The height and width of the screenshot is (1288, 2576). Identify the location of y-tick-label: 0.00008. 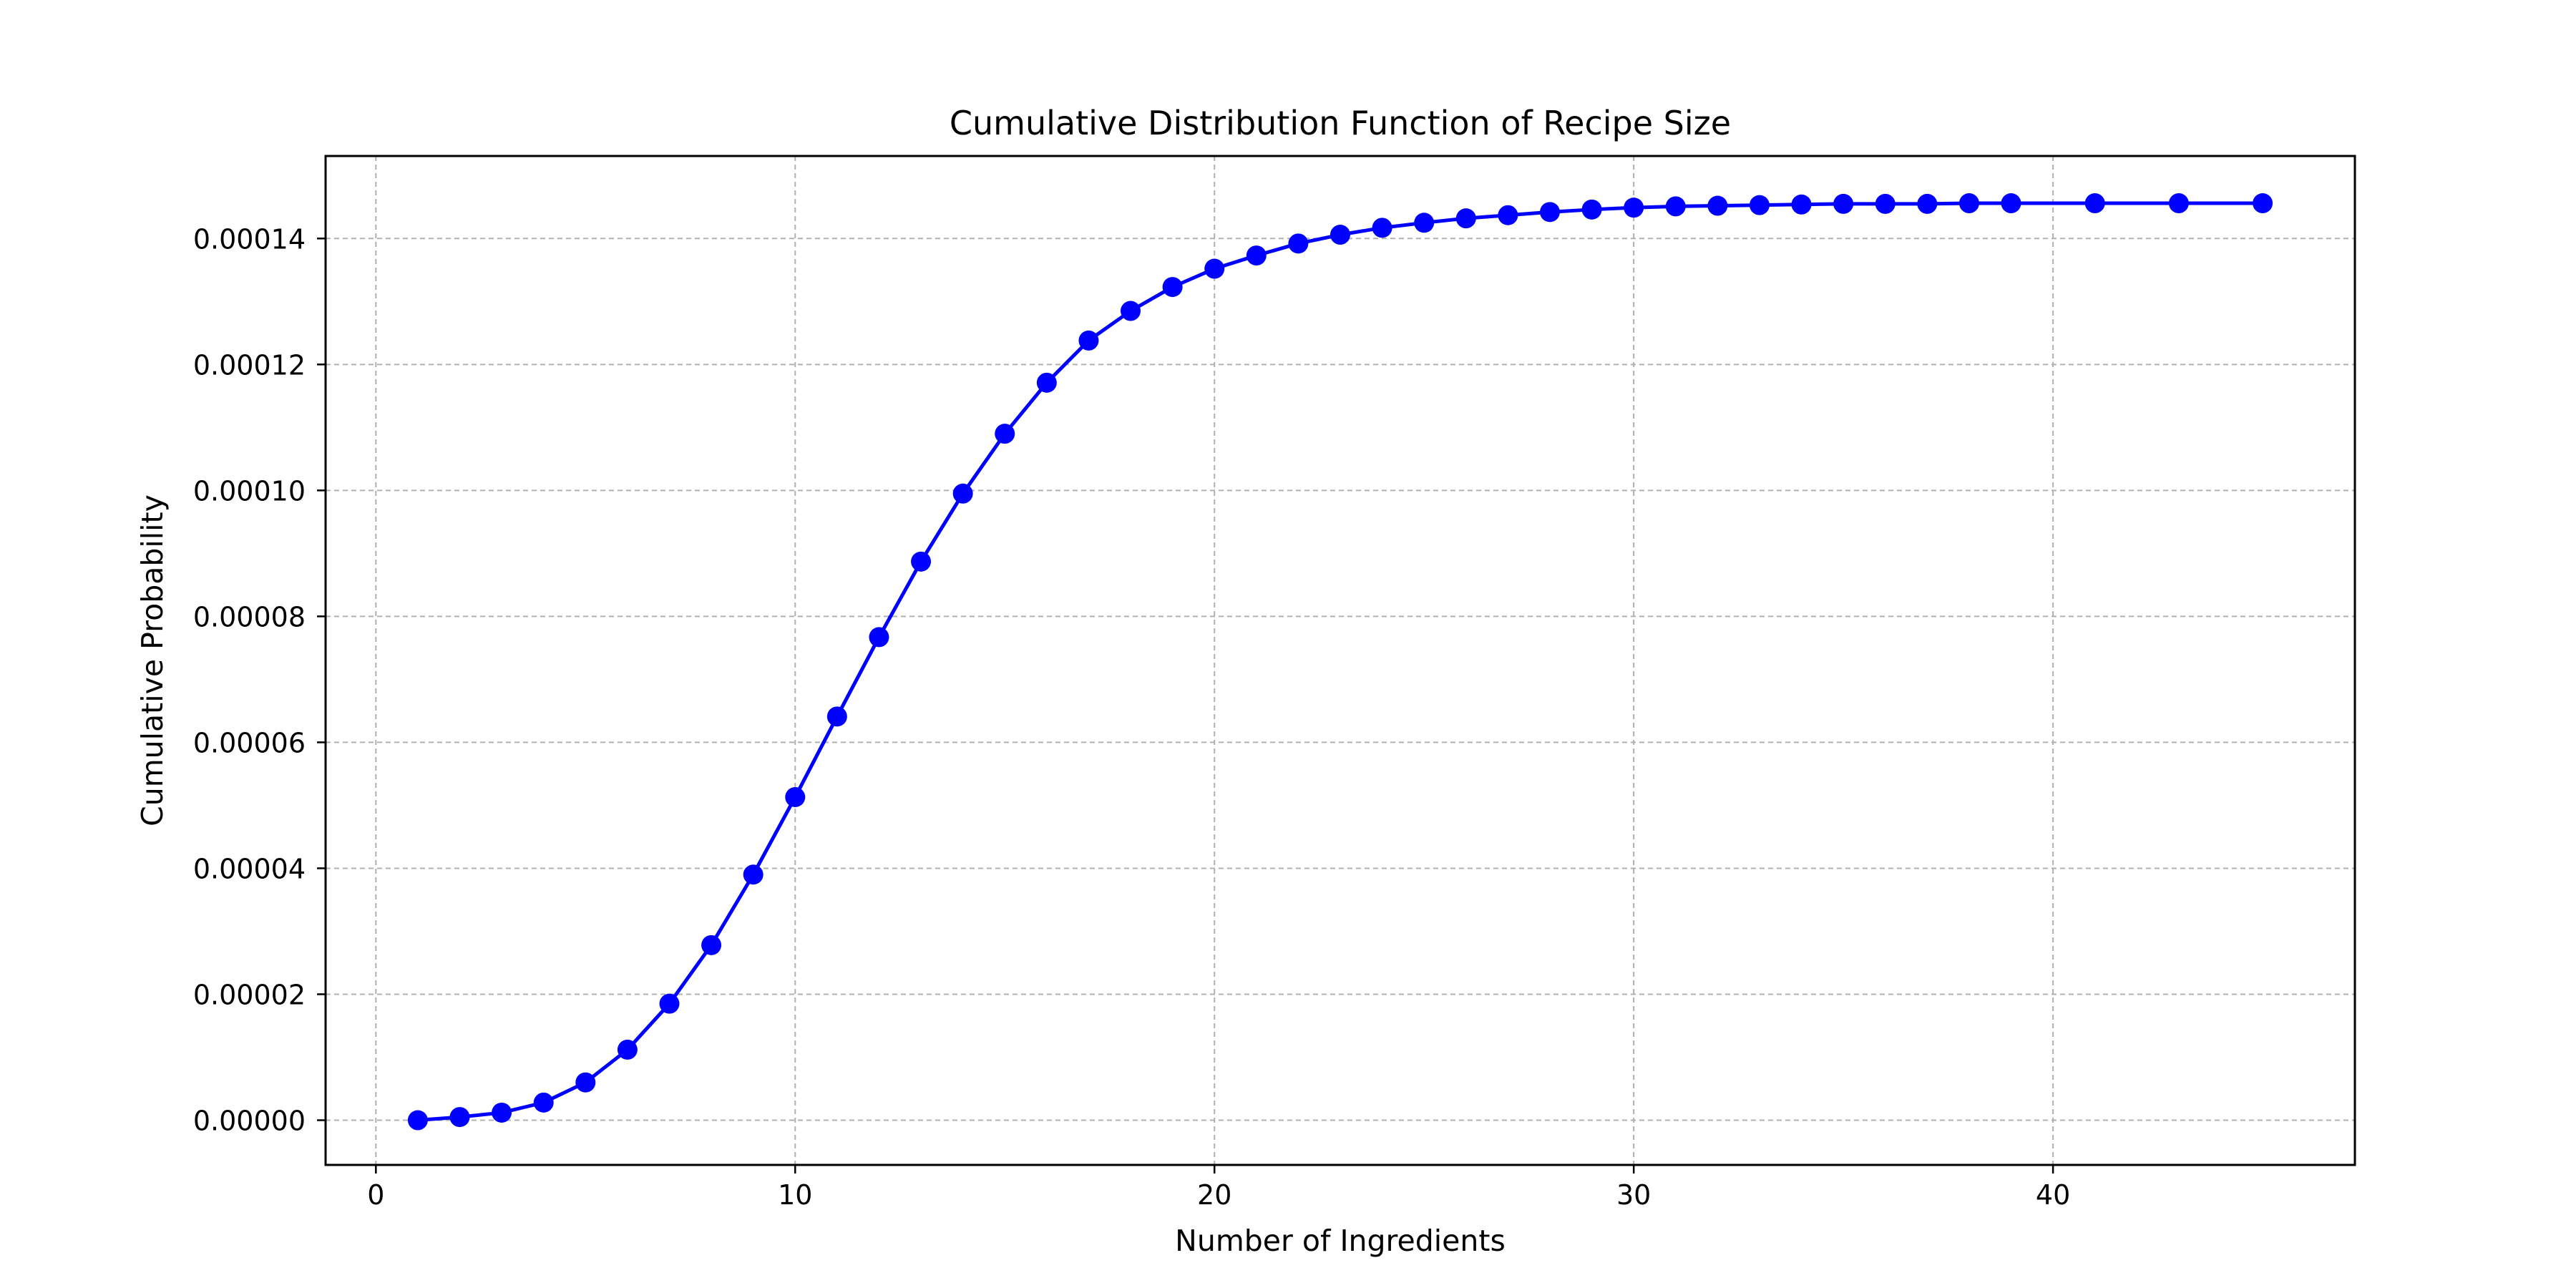
(249, 617).